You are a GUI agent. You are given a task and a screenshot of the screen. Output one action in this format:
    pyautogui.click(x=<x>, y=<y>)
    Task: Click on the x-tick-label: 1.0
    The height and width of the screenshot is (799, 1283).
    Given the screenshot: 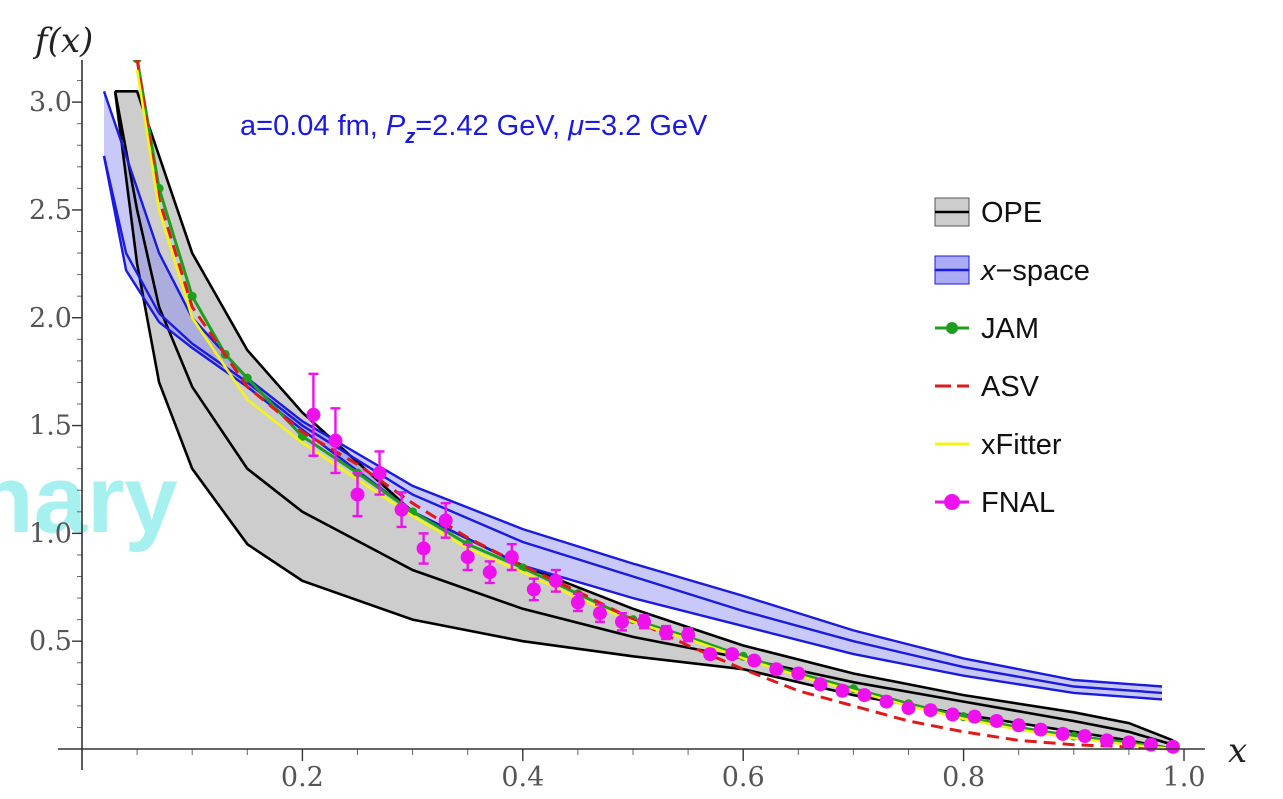 What is the action you would take?
    pyautogui.click(x=1184, y=777)
    